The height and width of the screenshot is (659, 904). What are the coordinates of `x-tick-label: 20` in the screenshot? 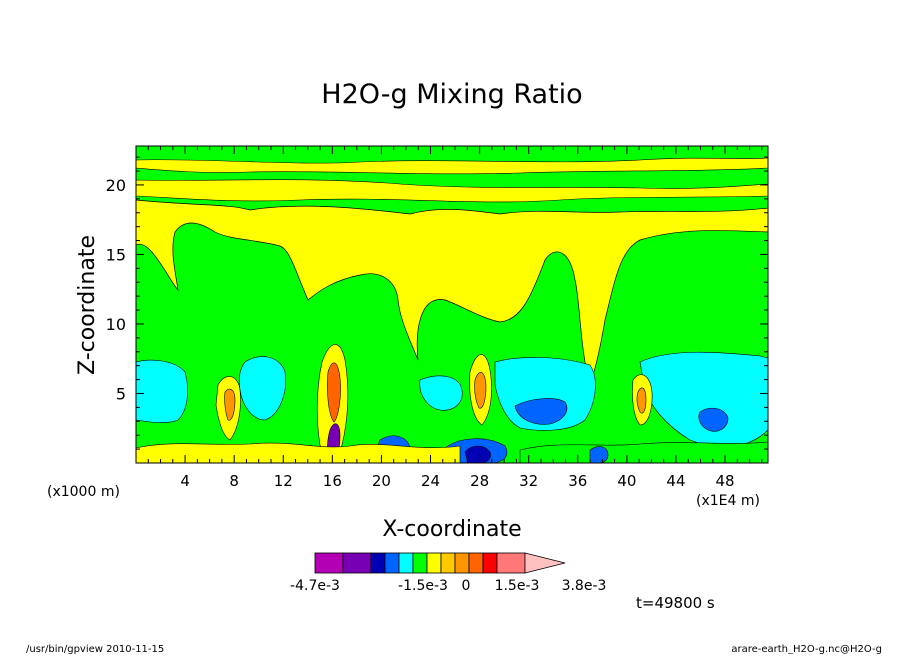 It's located at (381, 481).